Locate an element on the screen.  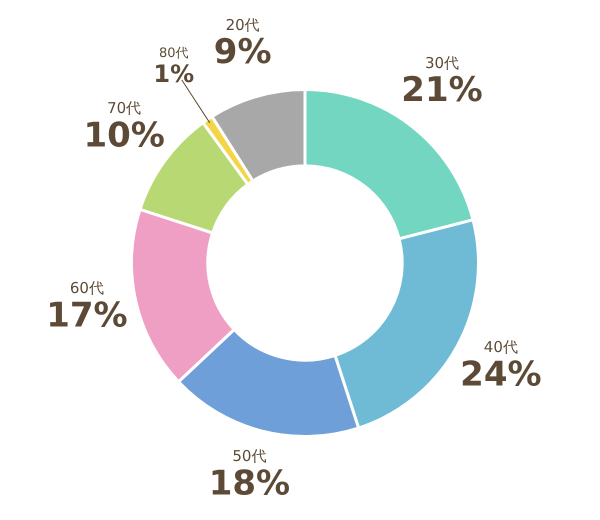
data-label: 21% is located at coordinates (442, 90).